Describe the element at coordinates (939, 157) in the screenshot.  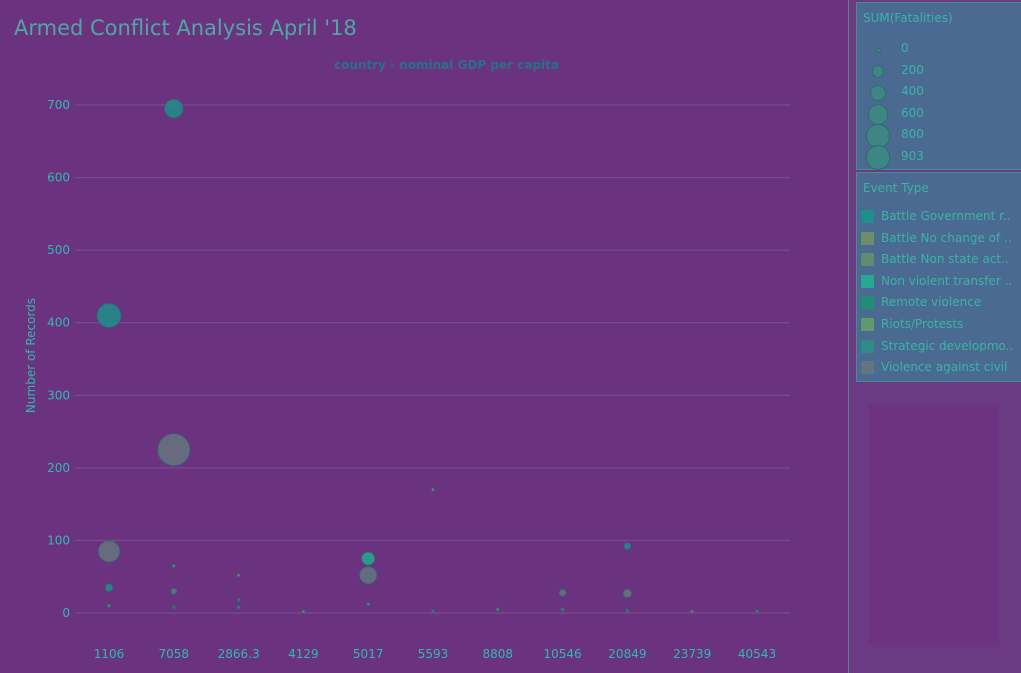
I see `size-legend-item: 903` at that location.